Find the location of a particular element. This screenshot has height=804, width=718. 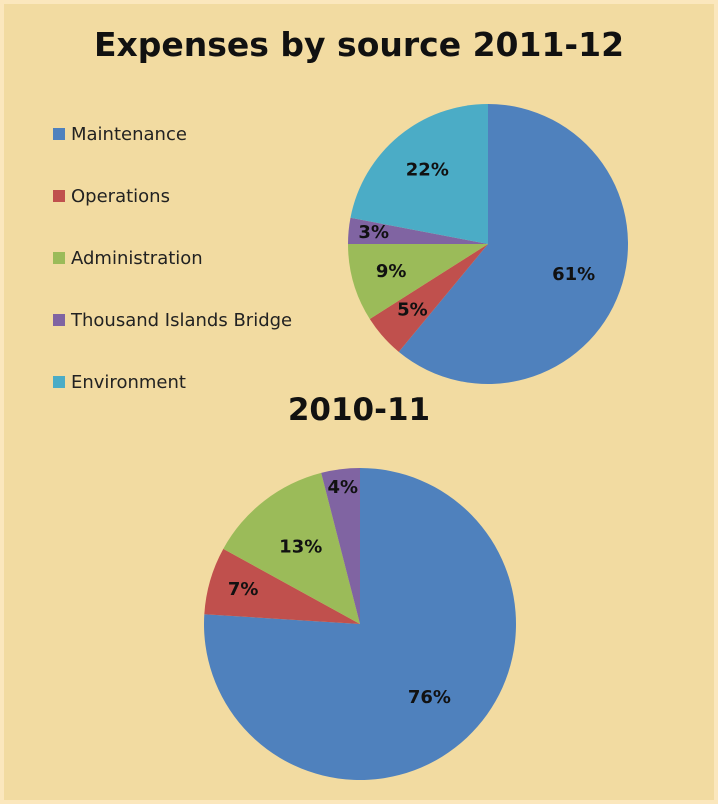

pie-label-maintenance: 76% is located at coordinates (429, 697).